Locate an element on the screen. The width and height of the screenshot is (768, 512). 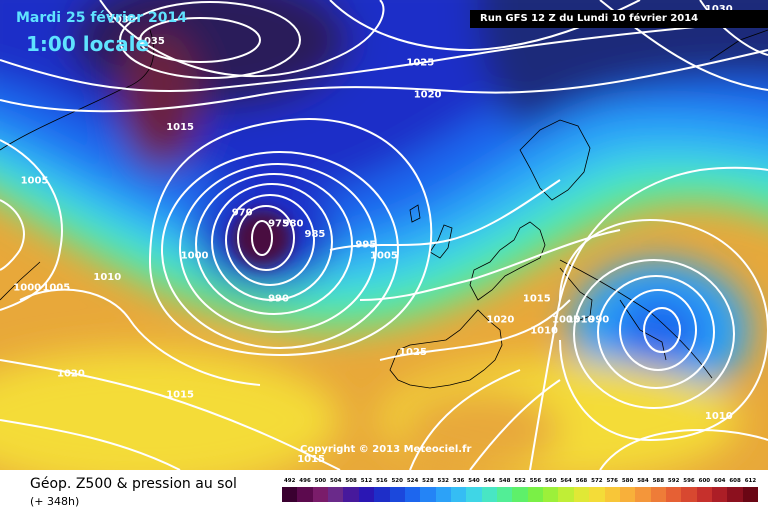
lead-time: (+ 348h) is located at coordinates (55, 501).